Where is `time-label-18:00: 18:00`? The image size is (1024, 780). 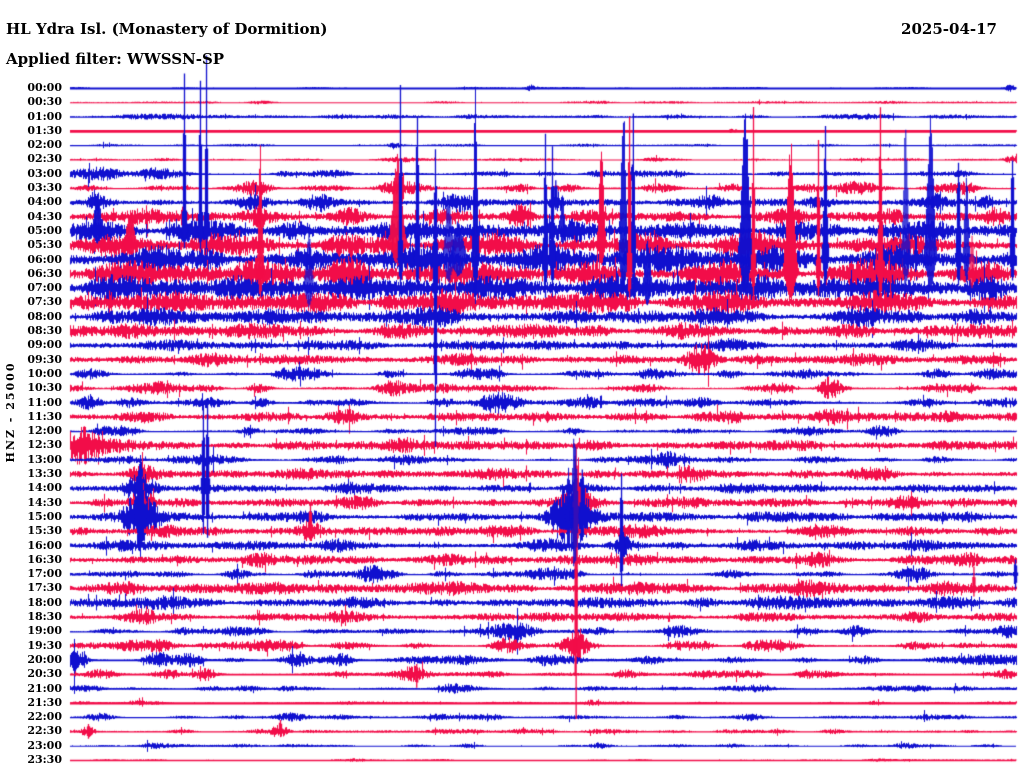
time-label-18:00: 18:00 is located at coordinates (44, 602).